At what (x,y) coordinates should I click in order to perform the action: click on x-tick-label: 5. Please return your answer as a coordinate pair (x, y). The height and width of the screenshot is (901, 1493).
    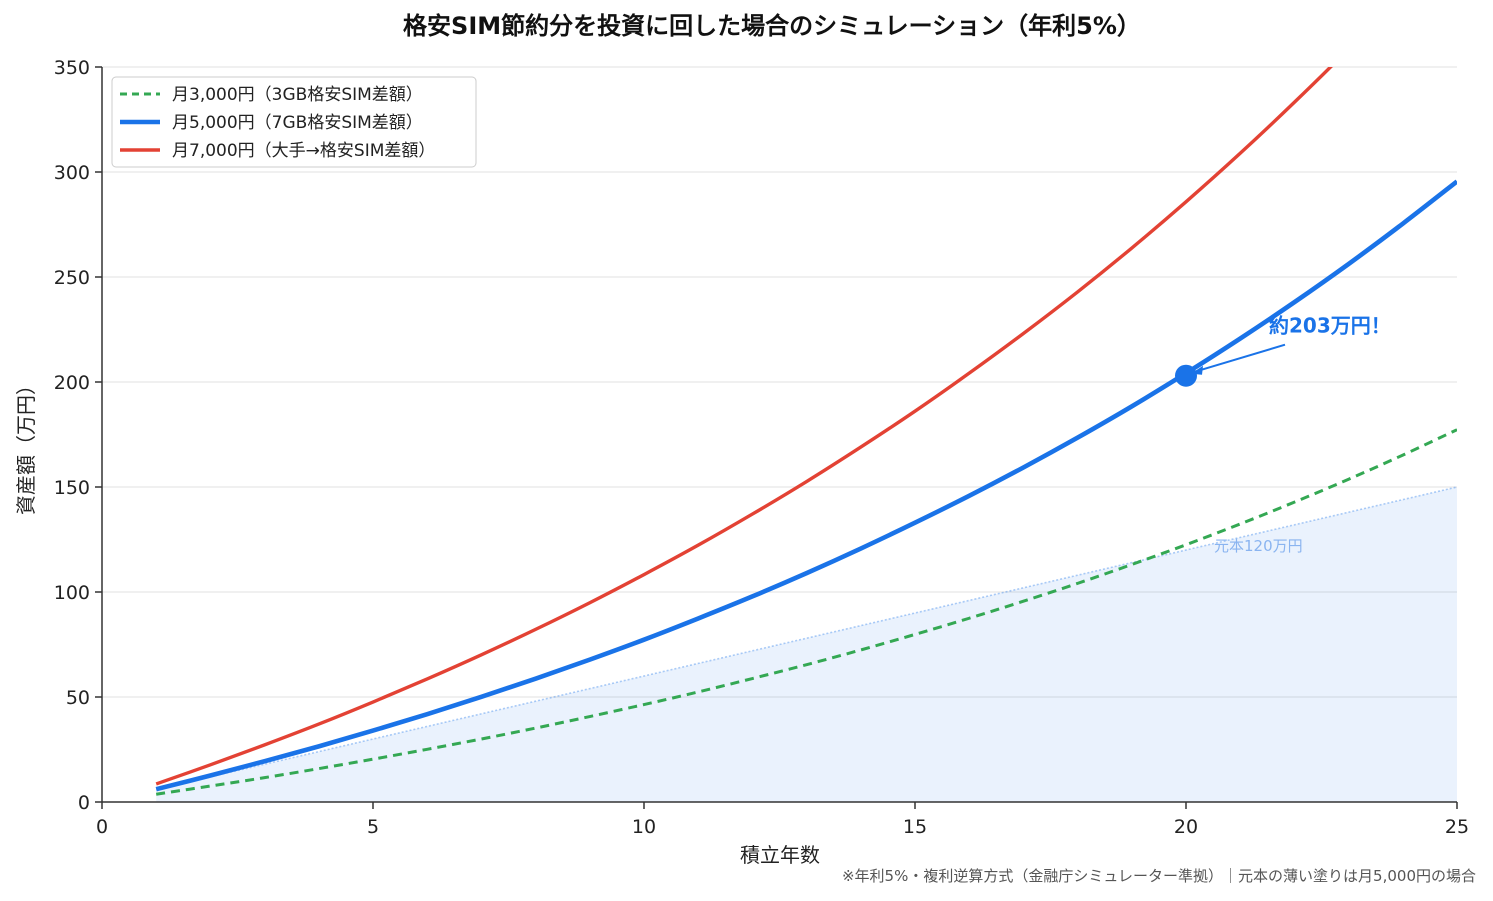
    Looking at the image, I should click on (373, 827).